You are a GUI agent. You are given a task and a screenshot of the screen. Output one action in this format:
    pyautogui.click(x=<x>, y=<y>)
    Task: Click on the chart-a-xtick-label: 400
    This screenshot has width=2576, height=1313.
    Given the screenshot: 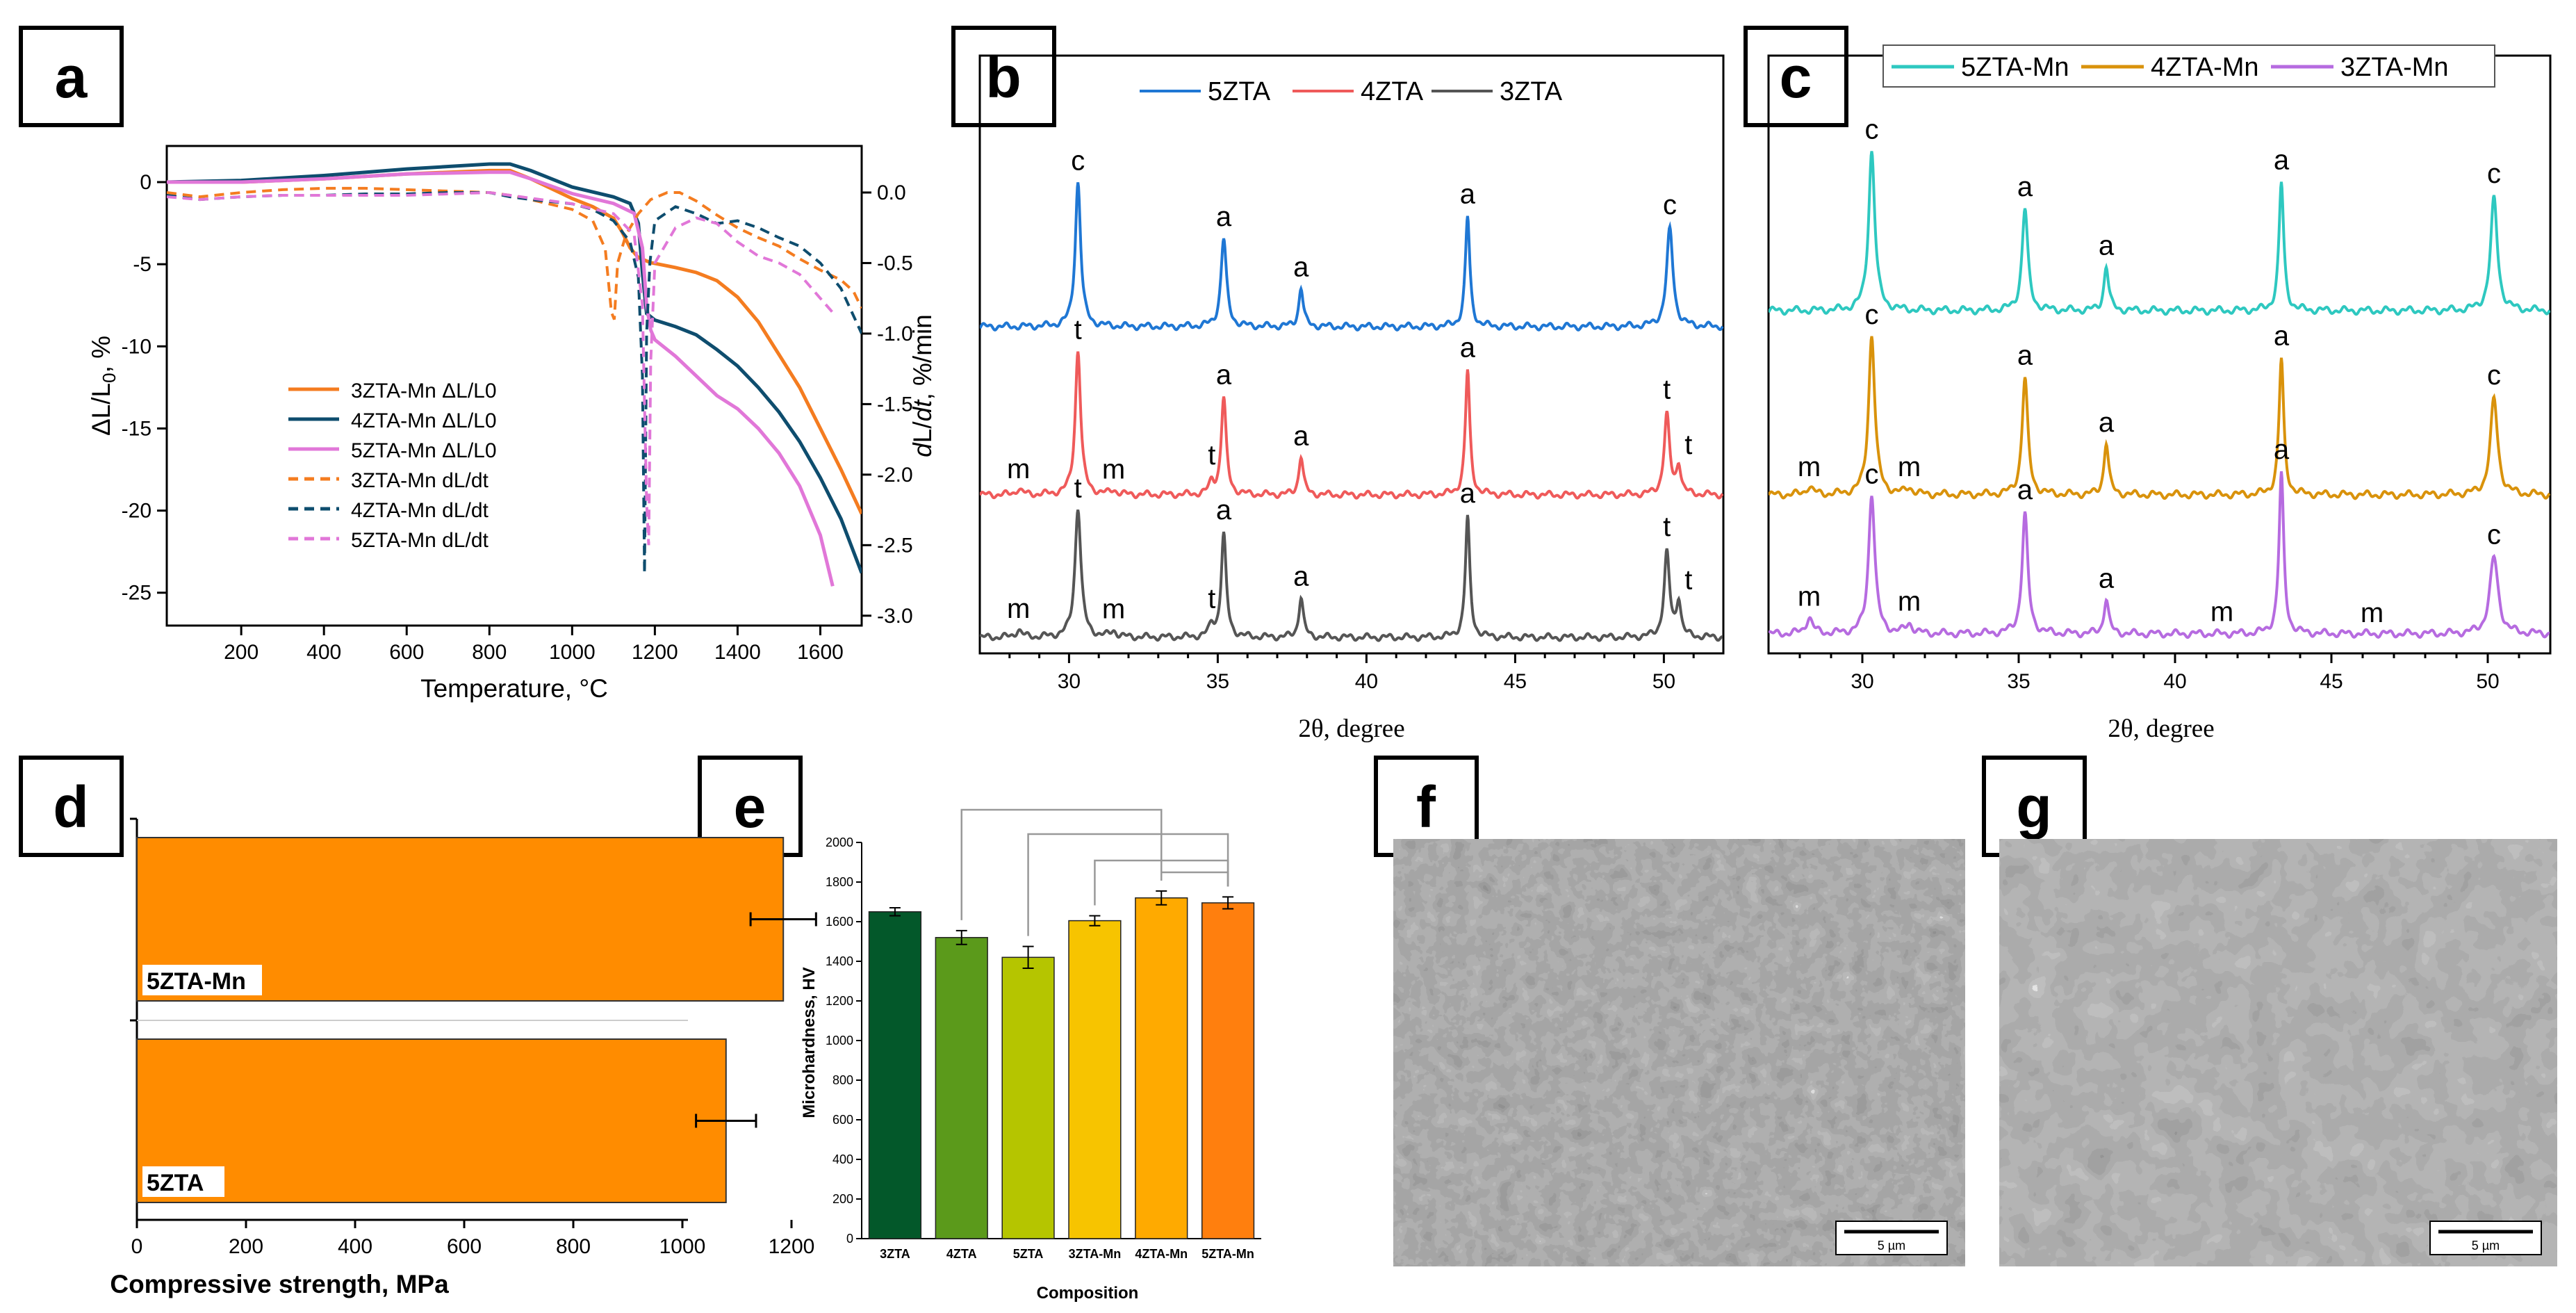 What is the action you would take?
    pyautogui.click(x=323, y=652)
    